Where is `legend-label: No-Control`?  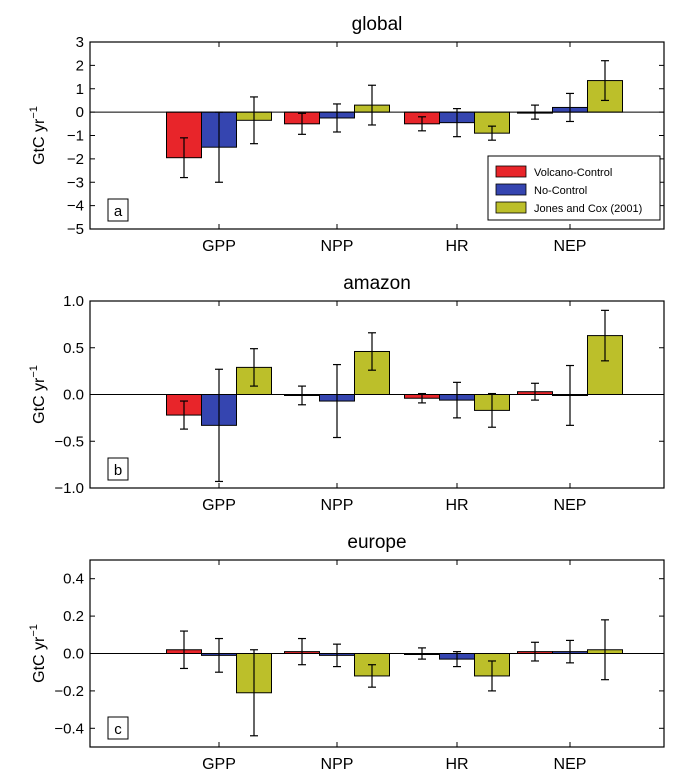
legend-label: No-Control is located at coordinates (560, 191).